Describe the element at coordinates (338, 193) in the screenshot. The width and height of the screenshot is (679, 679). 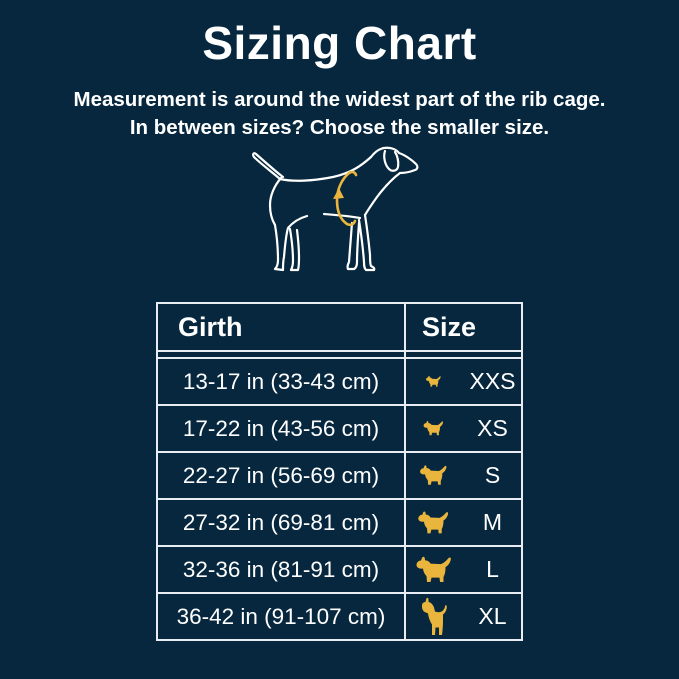
I see `measuring-tape-arrow-icon` at that location.